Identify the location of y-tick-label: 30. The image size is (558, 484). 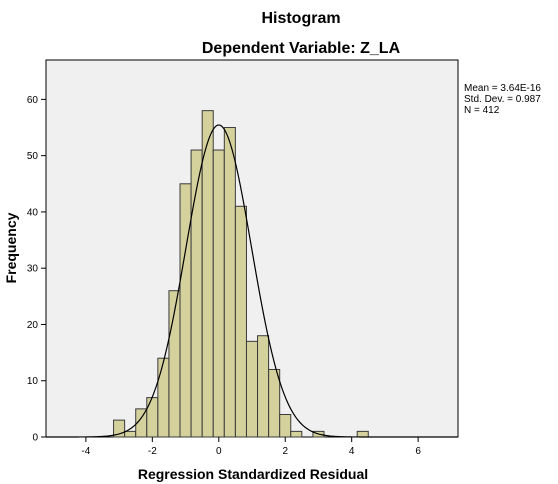
(33, 269).